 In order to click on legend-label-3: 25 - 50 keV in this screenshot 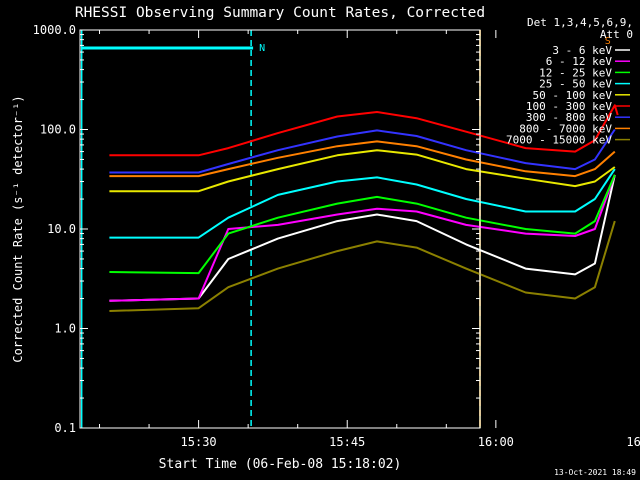, I will do `click(575, 84)`.